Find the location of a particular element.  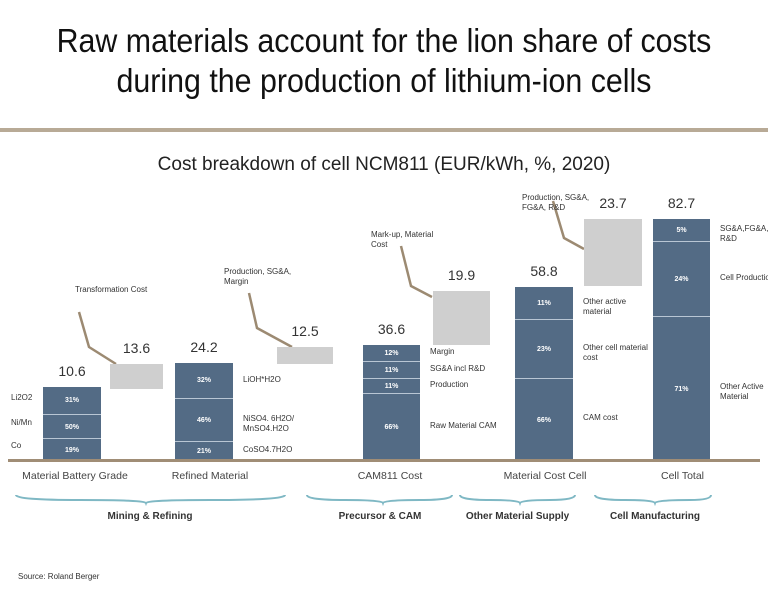

category-label: Cell Total is located at coordinates (682, 476).